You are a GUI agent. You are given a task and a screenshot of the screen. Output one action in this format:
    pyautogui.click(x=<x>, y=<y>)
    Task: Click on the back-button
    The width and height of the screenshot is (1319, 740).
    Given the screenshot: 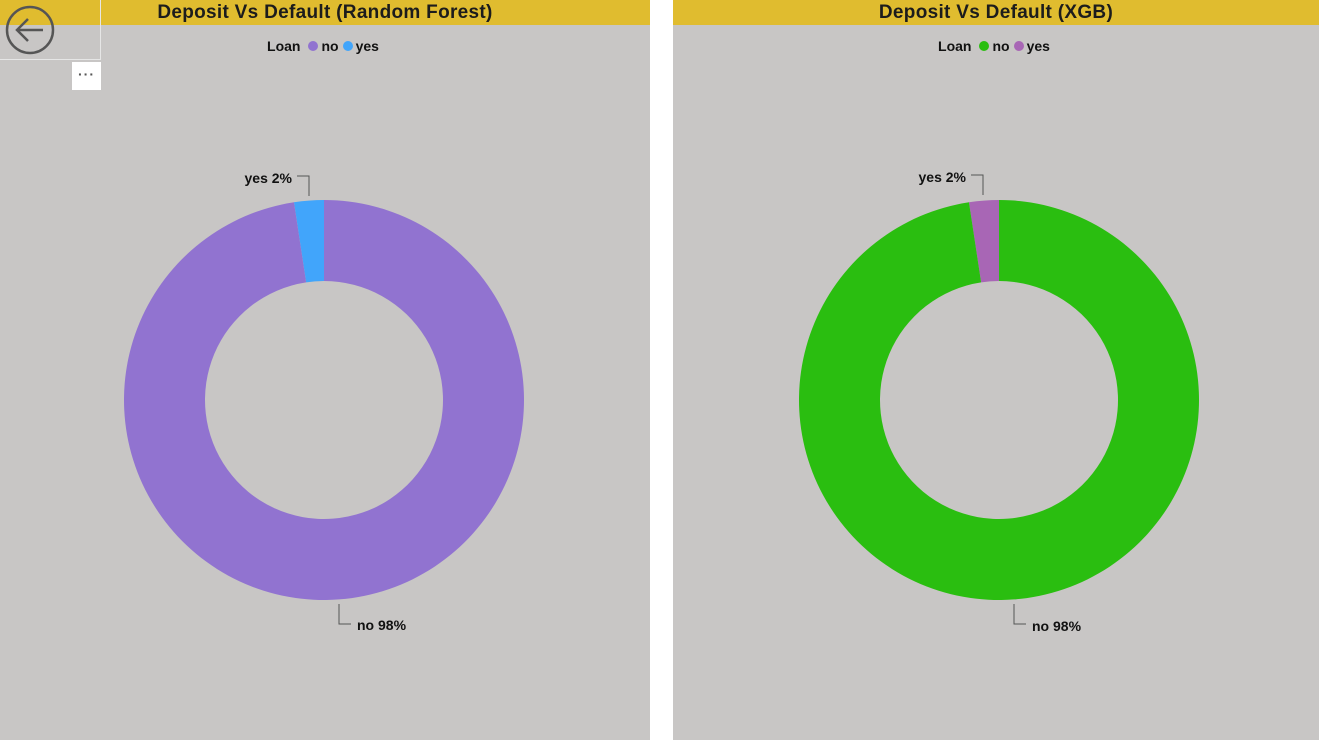 What is the action you would take?
    pyautogui.click(x=50, y=30)
    